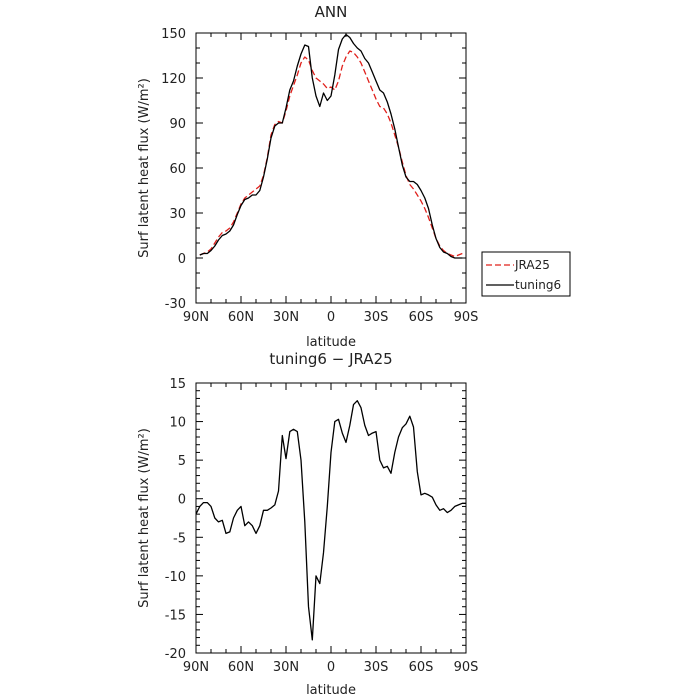  I want to click on legend-box, so click(526, 274).